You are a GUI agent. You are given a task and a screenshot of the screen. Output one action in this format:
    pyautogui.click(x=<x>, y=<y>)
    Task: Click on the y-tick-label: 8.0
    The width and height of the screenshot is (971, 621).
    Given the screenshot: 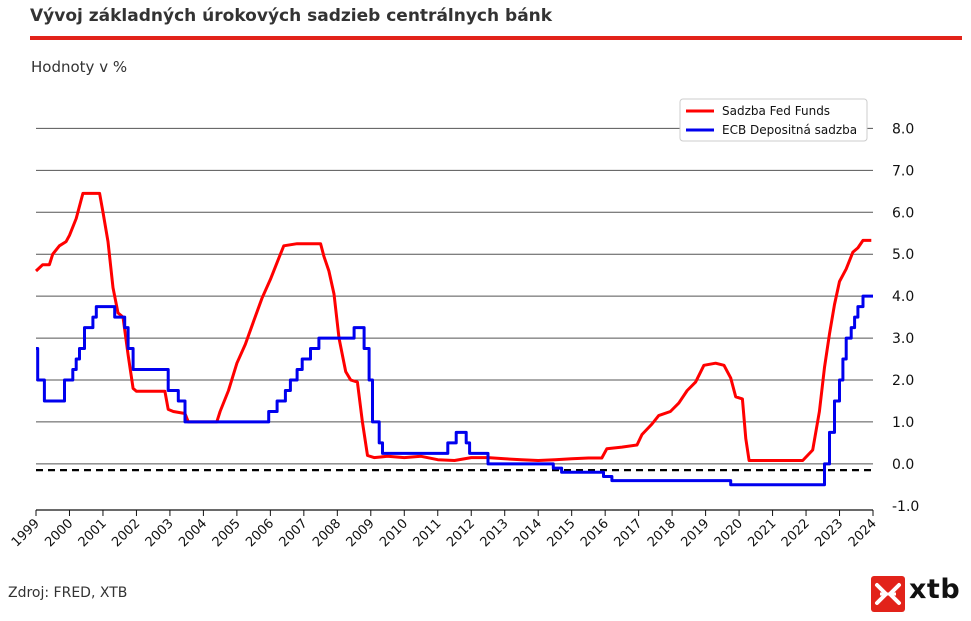 What is the action you would take?
    pyautogui.click(x=903, y=129)
    